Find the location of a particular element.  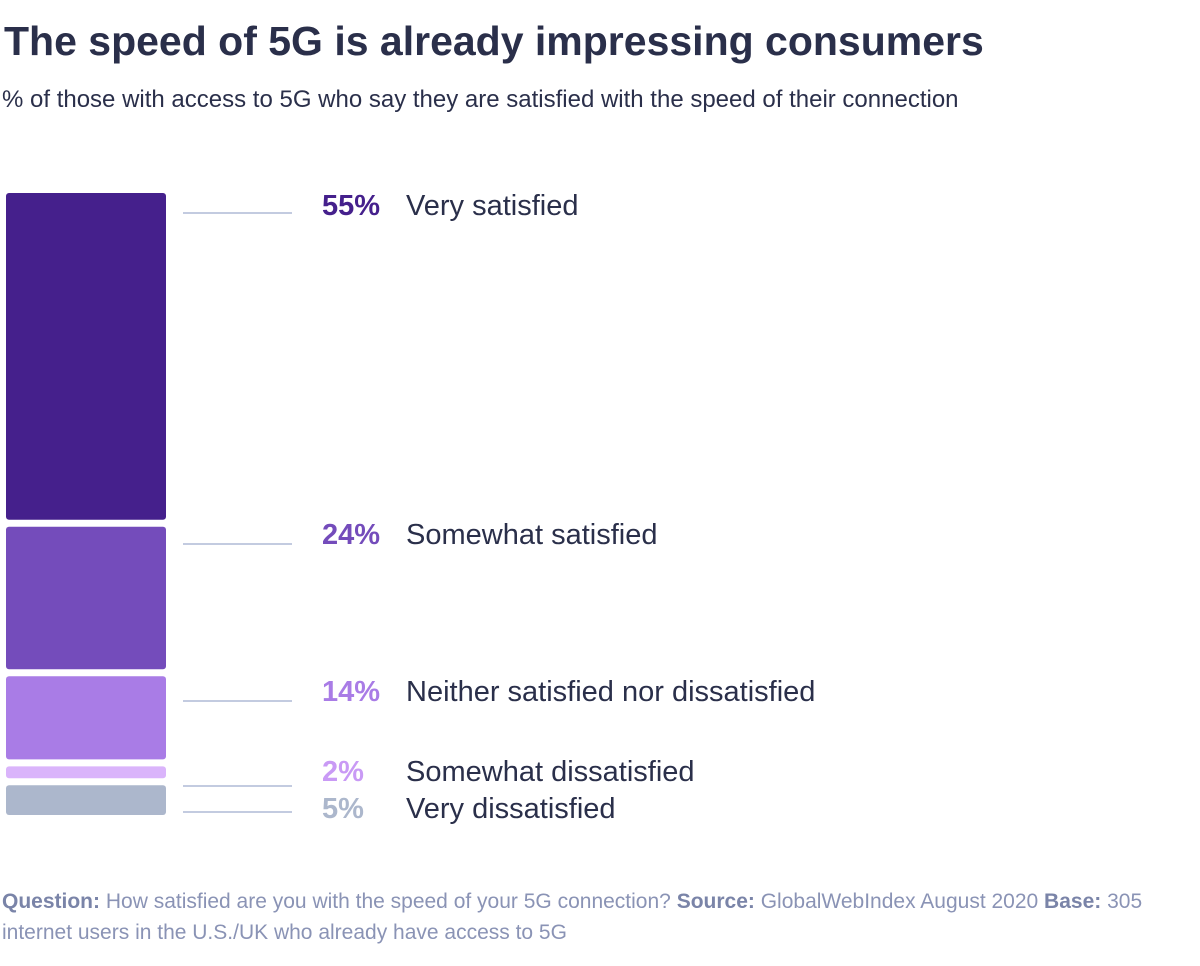

category-label: Somewhat dissatisfied is located at coordinates (550, 772).